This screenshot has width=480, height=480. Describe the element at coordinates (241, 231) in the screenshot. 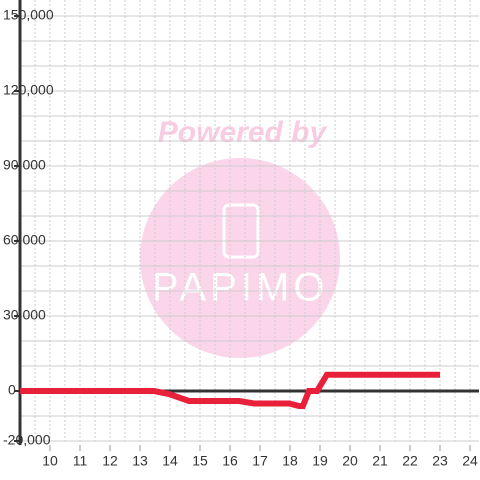

I see `watermark-phone` at that location.